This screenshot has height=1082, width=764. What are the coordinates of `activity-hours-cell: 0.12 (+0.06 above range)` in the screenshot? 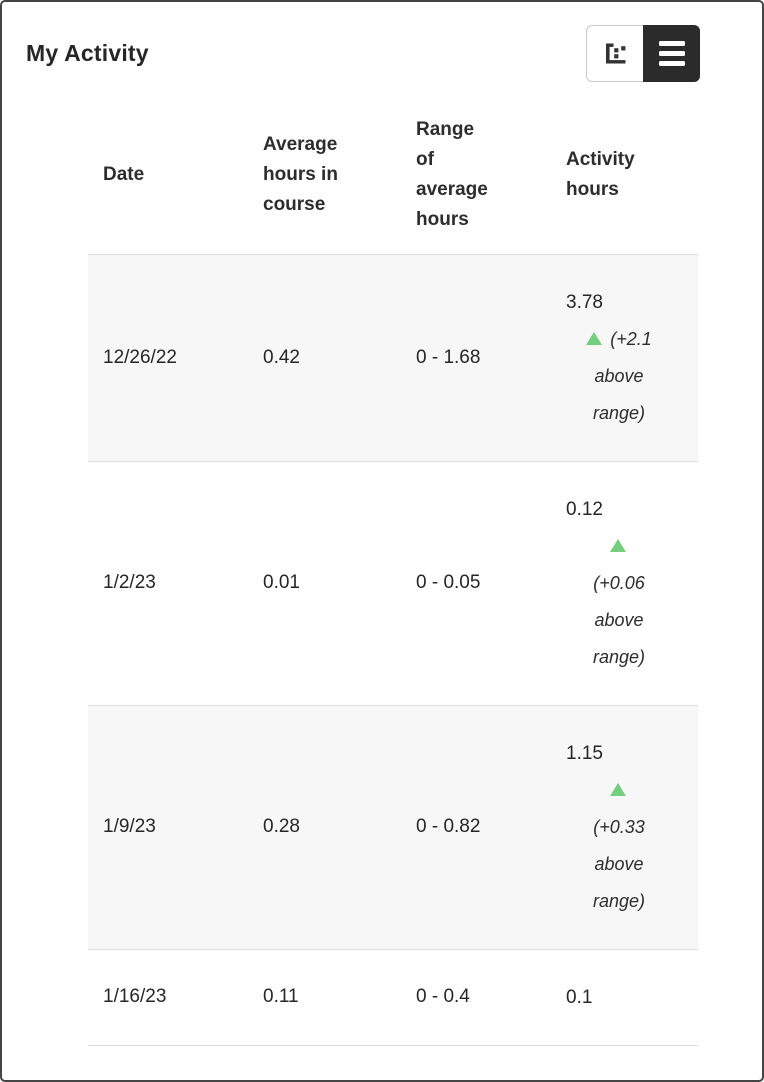 It's located at (624, 583).